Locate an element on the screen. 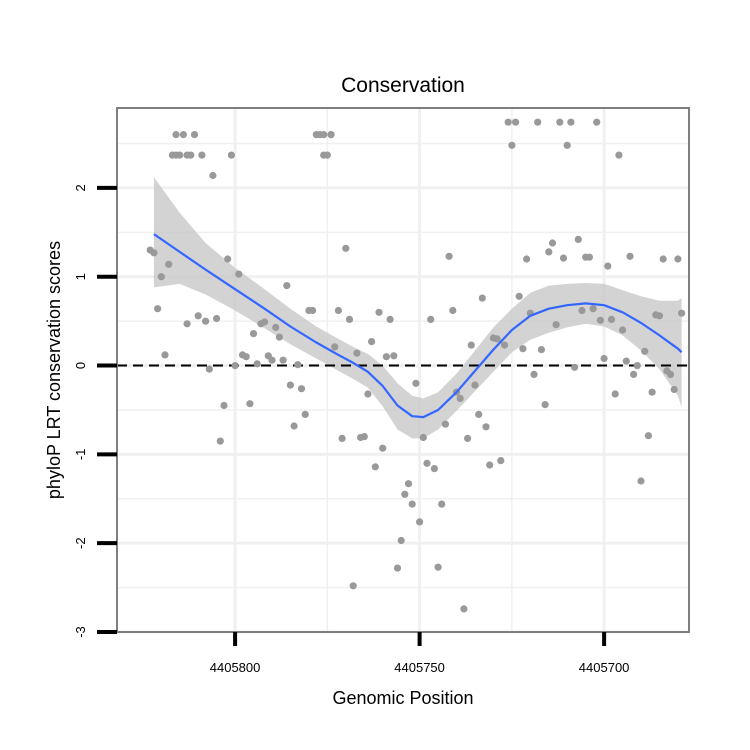 This screenshot has height=750, width=750. y-tick-label: 1 is located at coordinates (80, 276).